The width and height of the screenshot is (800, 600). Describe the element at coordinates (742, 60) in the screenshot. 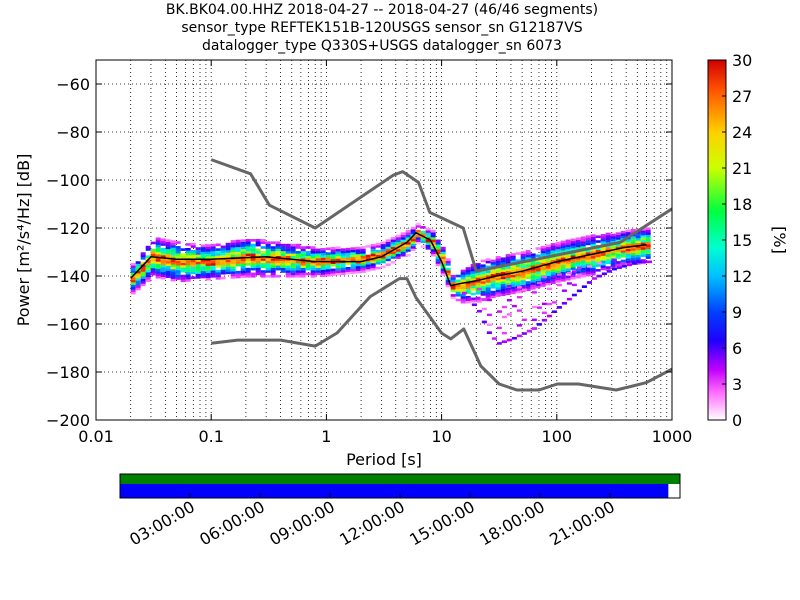

I see `colorbar-tick-label: 30` at that location.